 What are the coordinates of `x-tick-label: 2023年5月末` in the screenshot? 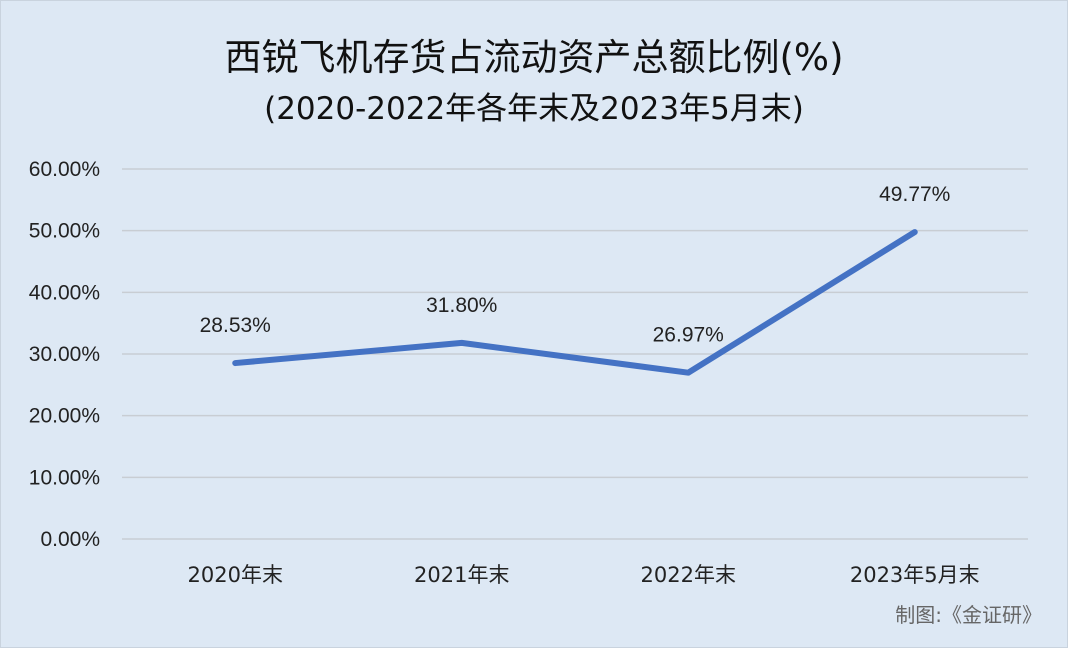 It's located at (915, 575).